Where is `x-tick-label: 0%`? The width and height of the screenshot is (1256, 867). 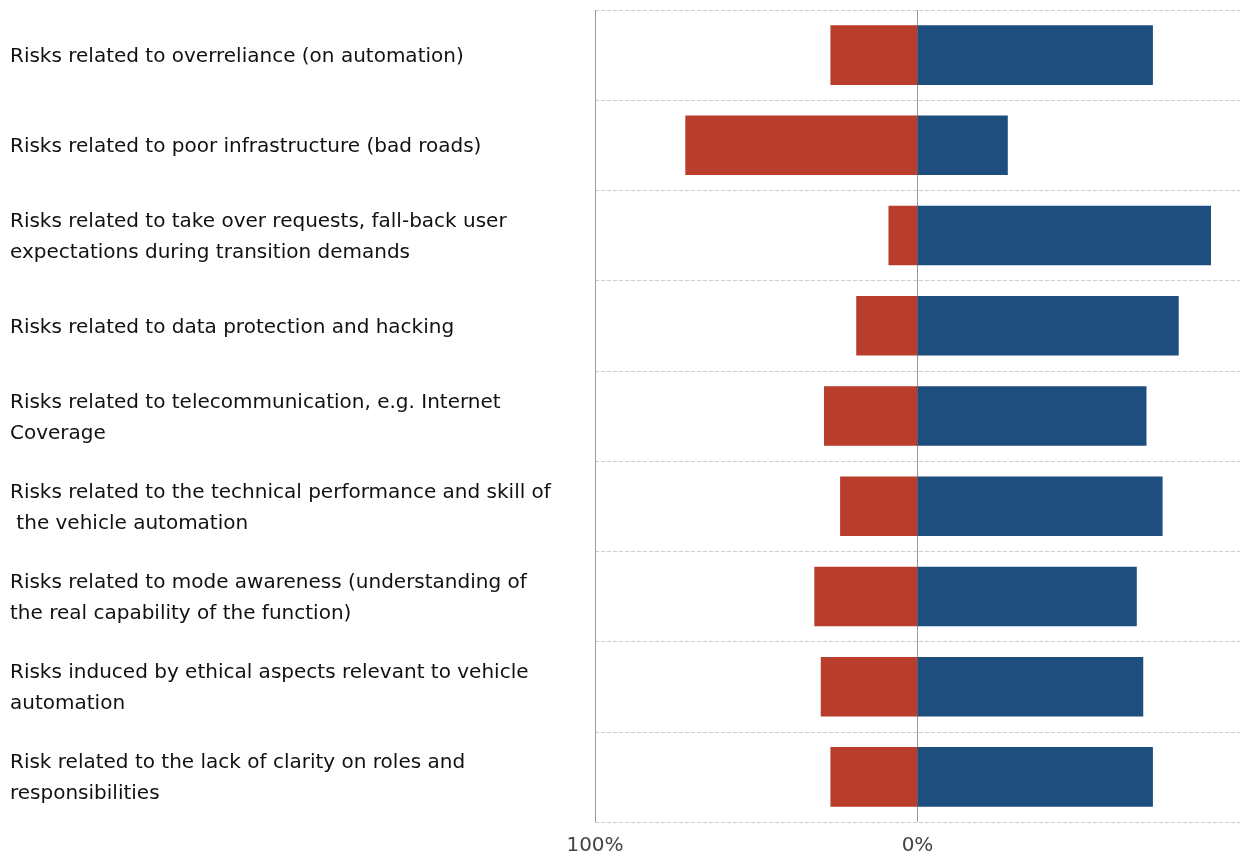 x-tick-label: 0% is located at coordinates (917, 844).